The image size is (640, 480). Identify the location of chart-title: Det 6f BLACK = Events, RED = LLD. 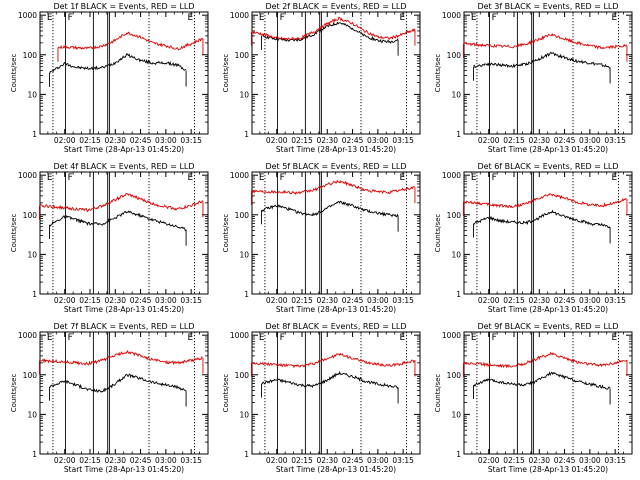
(547, 166).